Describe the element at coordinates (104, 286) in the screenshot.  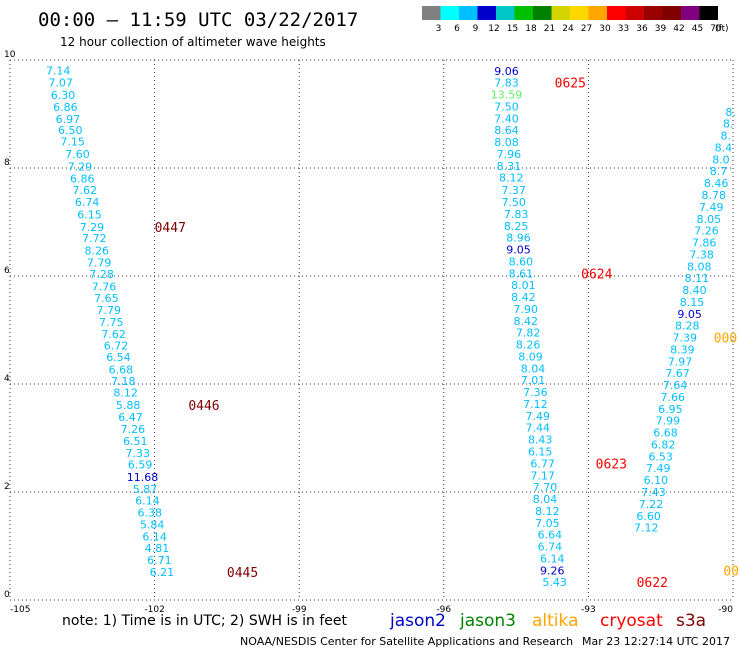
I see `wave-height-value: 7.76` at that location.